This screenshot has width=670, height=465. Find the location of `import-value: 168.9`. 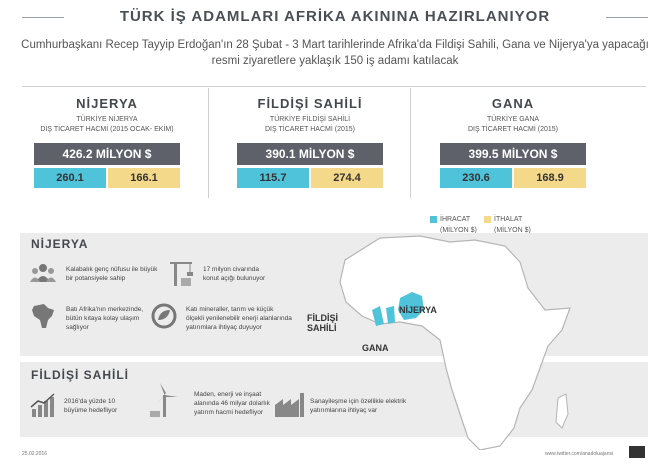

import-value: 168.9 is located at coordinates (550, 178).